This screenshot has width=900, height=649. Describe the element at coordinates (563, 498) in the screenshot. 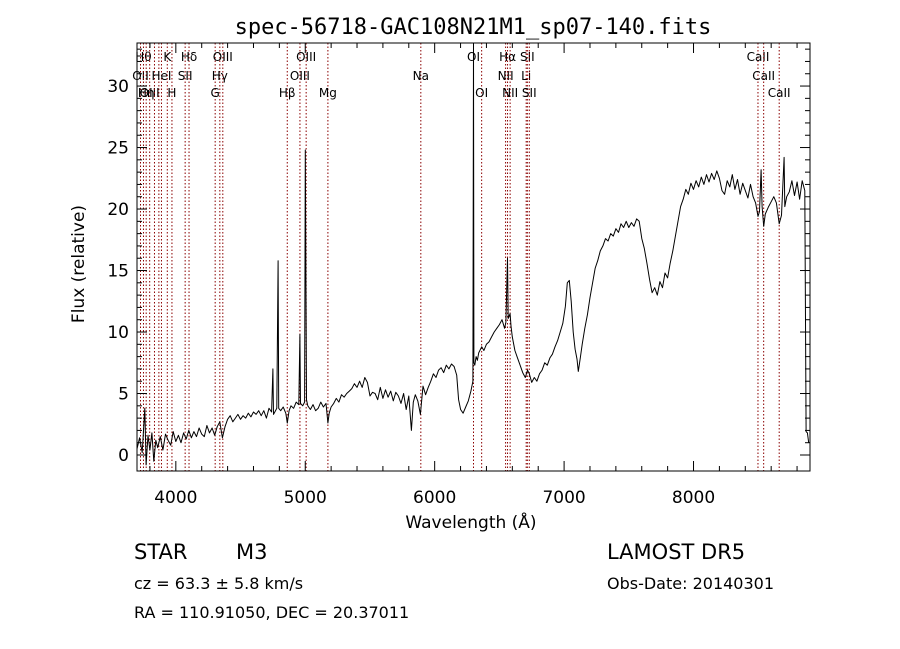

I see `x-tick-label-3: 7000` at that location.